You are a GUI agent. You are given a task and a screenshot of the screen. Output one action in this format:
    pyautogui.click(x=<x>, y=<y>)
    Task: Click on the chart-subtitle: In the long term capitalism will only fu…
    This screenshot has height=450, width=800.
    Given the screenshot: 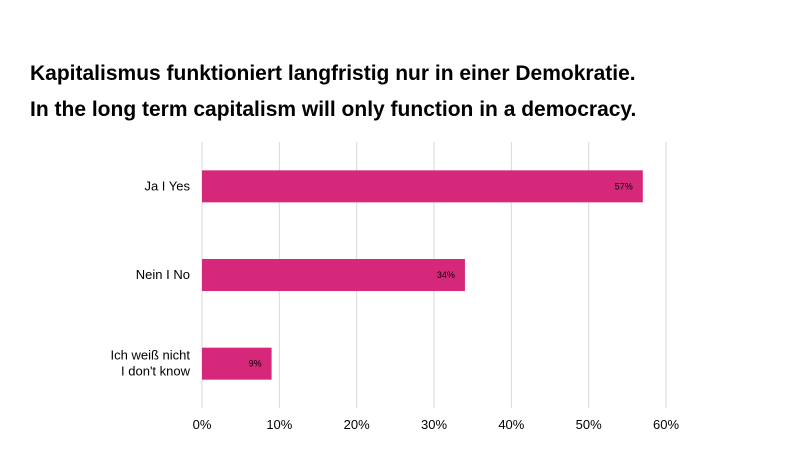 What is the action you would take?
    pyautogui.click(x=333, y=109)
    